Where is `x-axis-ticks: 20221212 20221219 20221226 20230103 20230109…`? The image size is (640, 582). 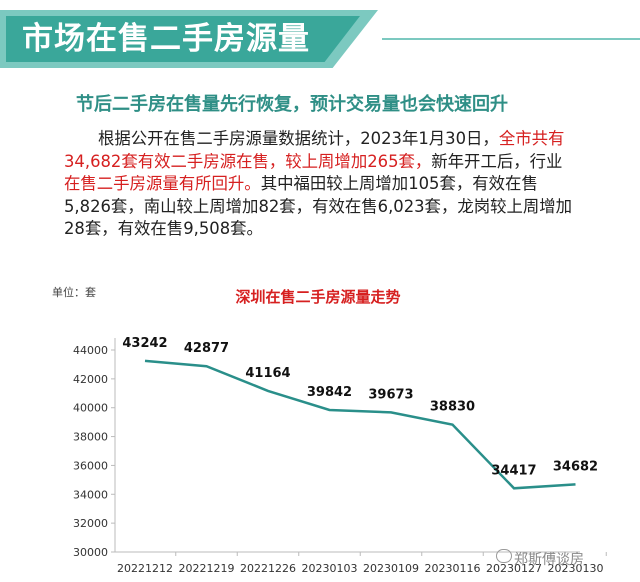 x-axis-ticks: 20221212 20221219 20221226 20230103 20230109… is located at coordinates (362, 563).